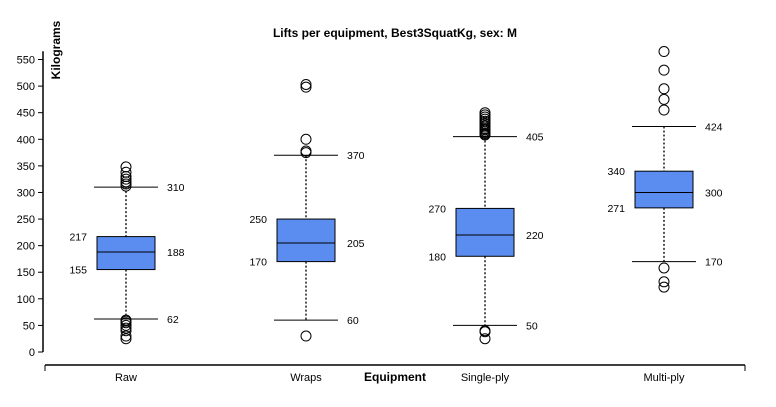 This screenshot has height=407, width=776. What do you see at coordinates (26, 247) in the screenshot?
I see `y-tick-label: 200` at bounding box center [26, 247].